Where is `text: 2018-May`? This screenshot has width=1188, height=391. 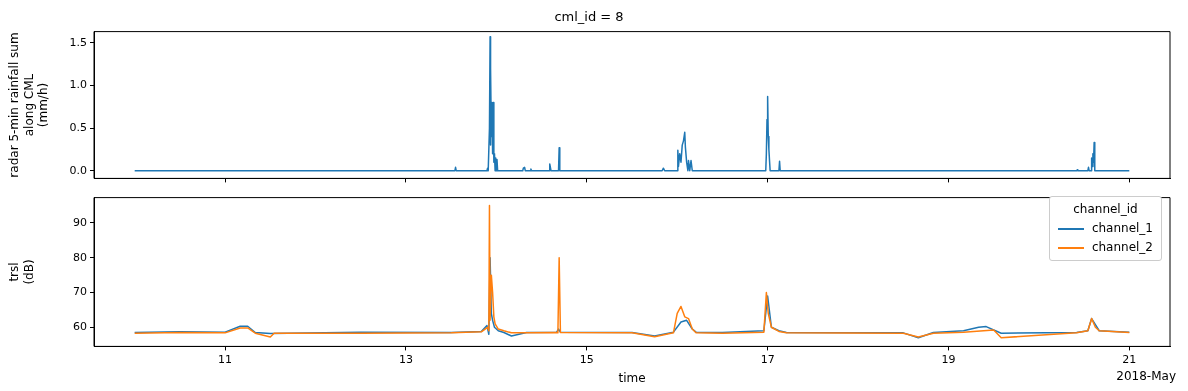
text: 2018-May is located at coordinates (1146, 376).